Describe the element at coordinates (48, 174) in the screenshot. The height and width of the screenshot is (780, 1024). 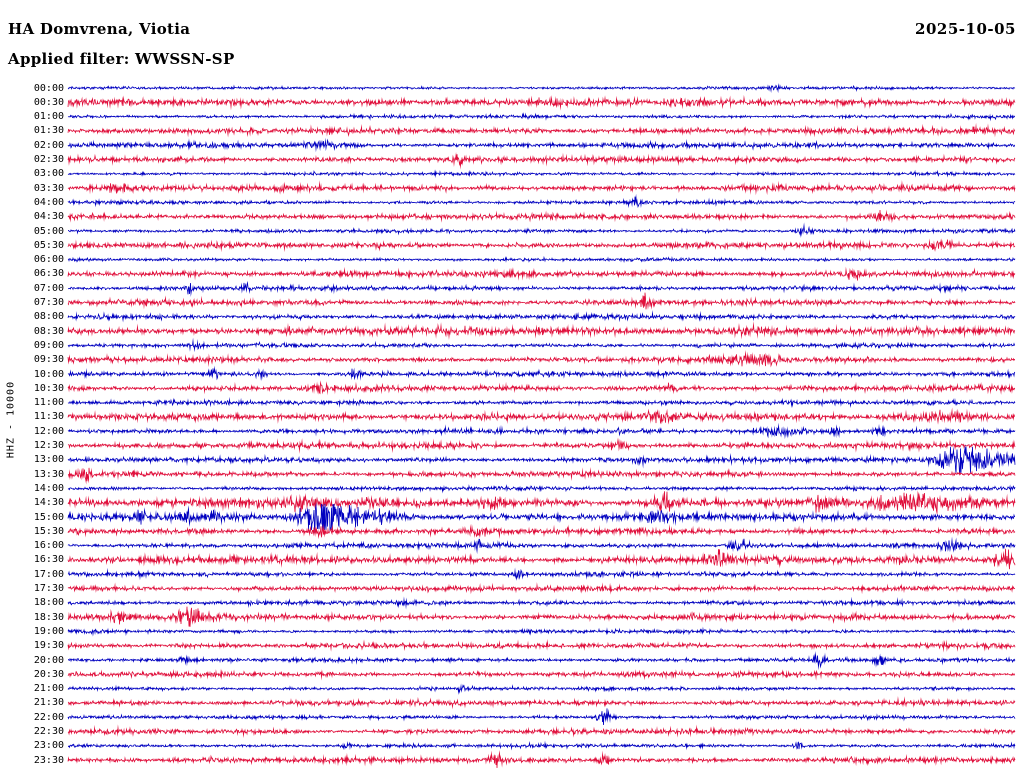
I see `time-label: 03:00` at that location.